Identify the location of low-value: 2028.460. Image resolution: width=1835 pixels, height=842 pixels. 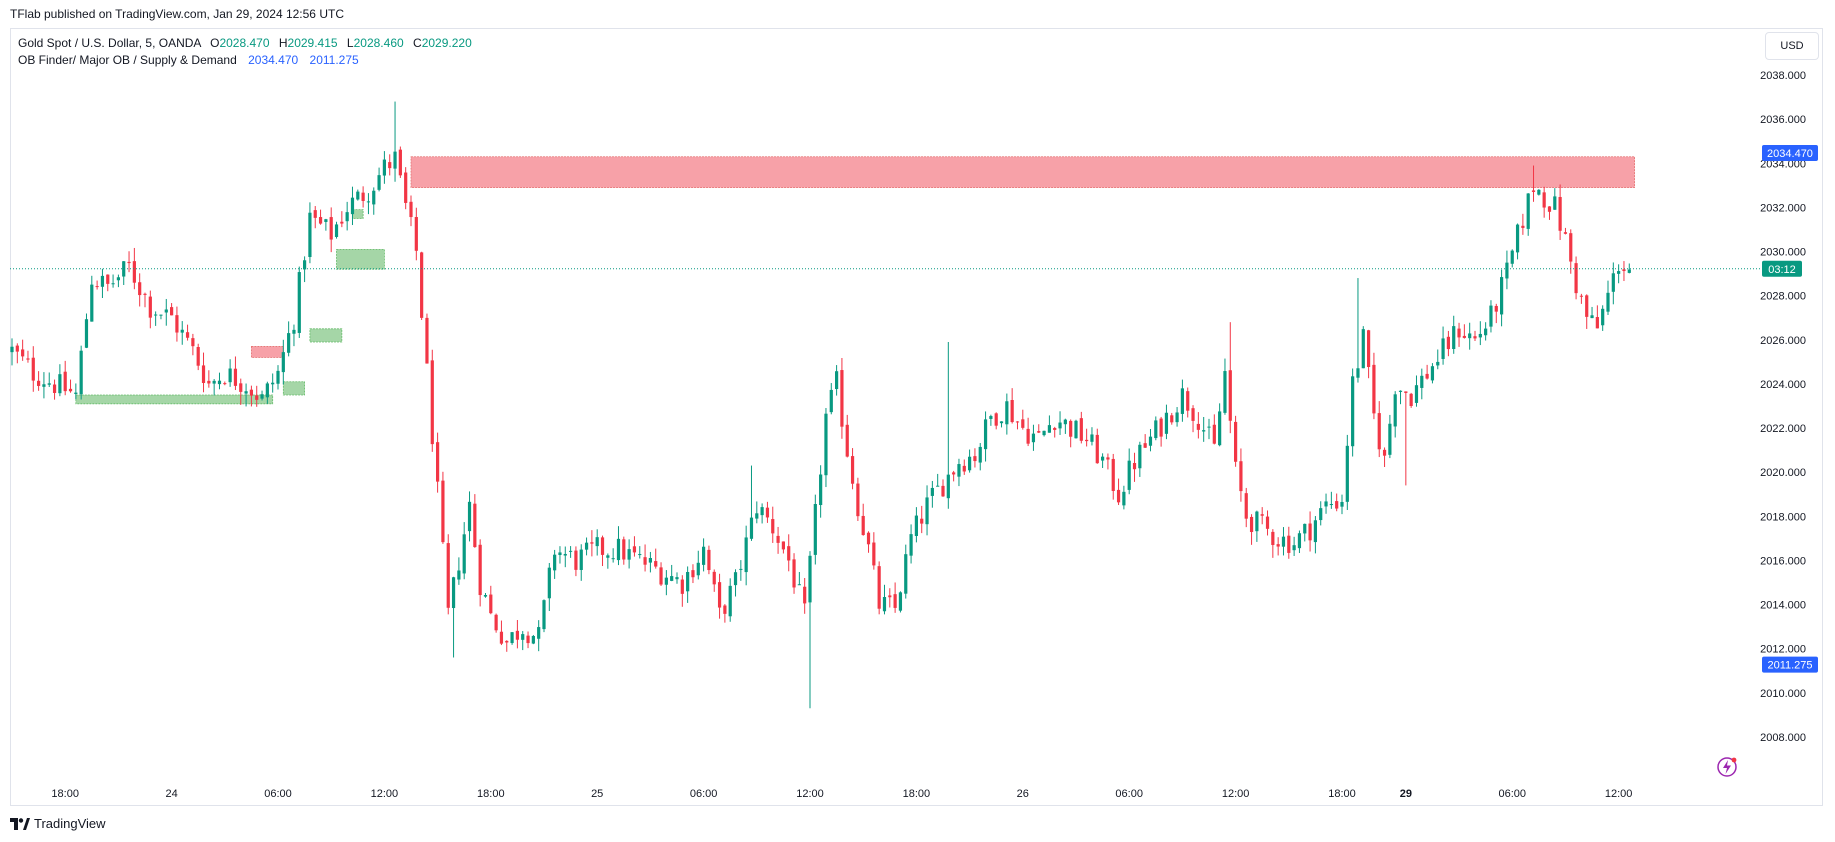
(378, 43).